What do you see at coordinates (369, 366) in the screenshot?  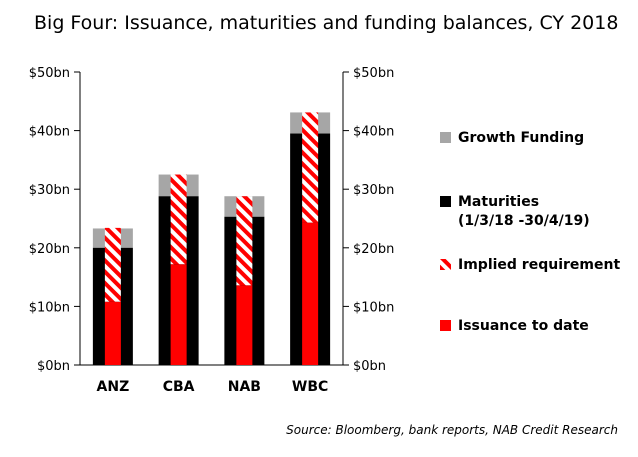 I see `y-tick-label-right: $0bn` at bounding box center [369, 366].